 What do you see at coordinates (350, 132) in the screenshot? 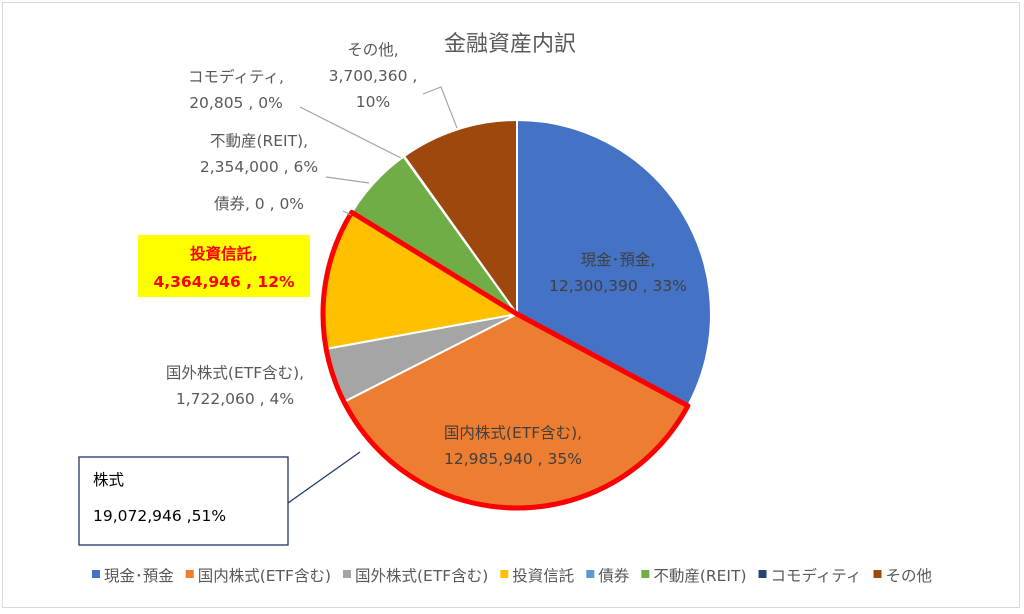
I see `commodity-leader` at bounding box center [350, 132].